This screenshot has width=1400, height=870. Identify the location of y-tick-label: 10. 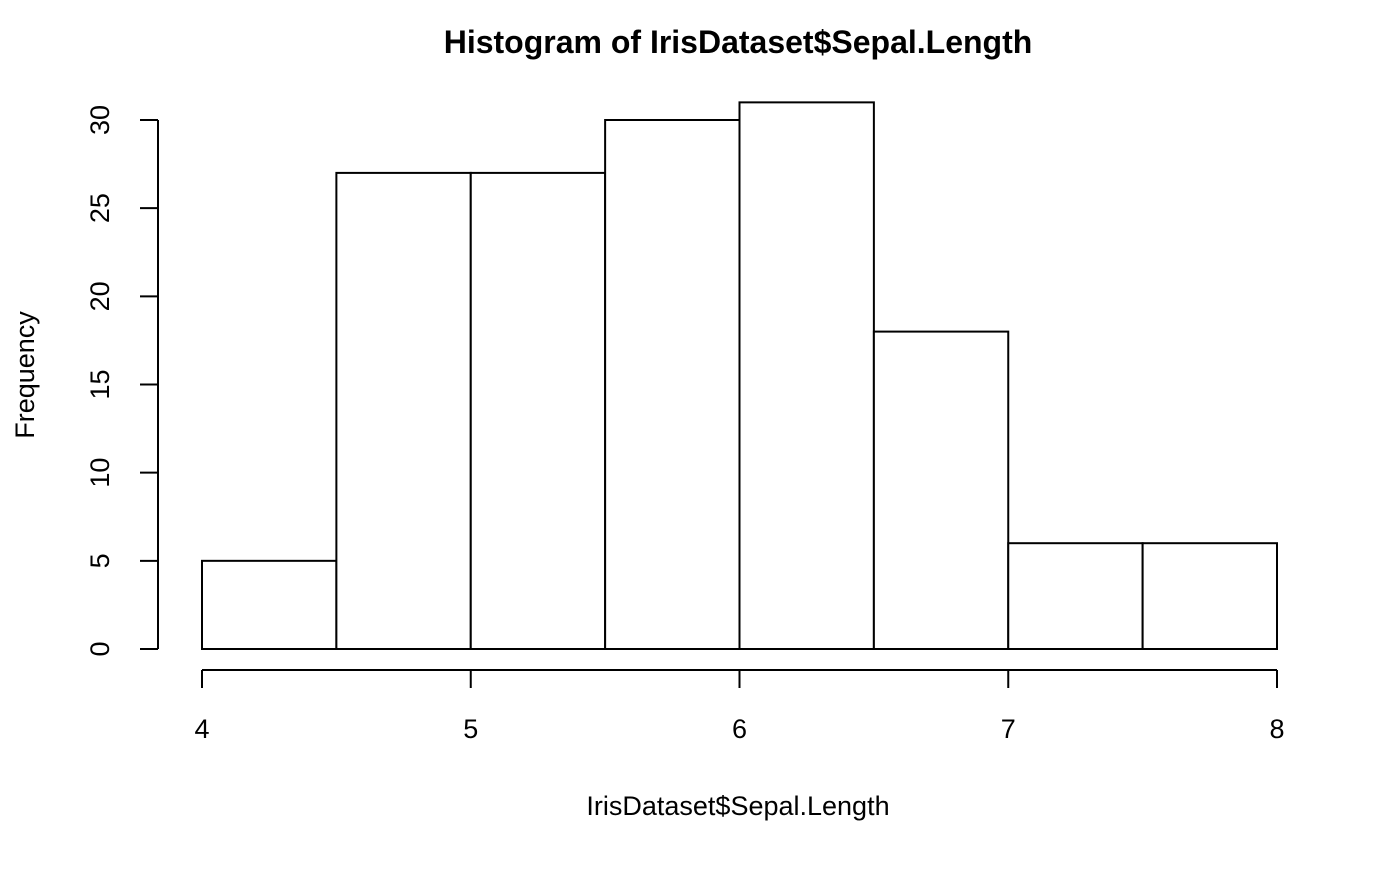
(100, 473).